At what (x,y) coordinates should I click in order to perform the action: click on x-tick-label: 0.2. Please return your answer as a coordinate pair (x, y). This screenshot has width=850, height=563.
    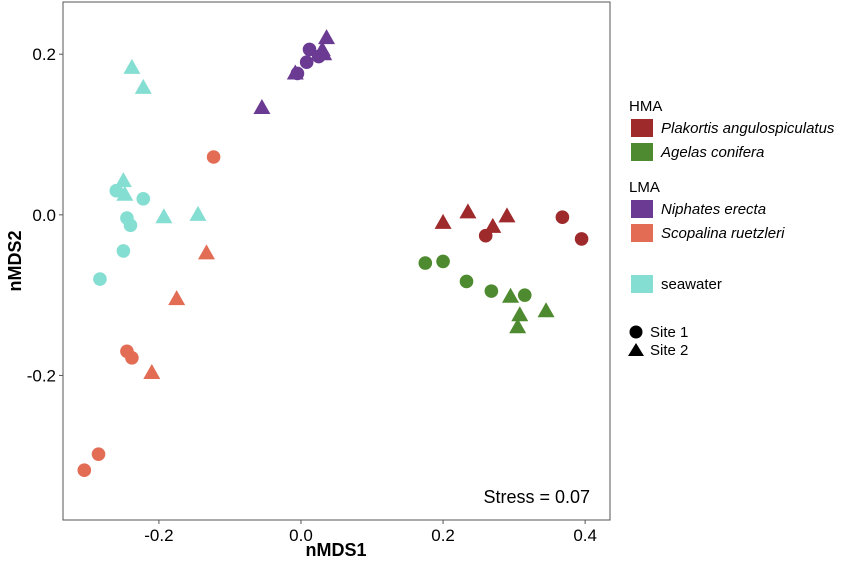
    Looking at the image, I should click on (443, 535).